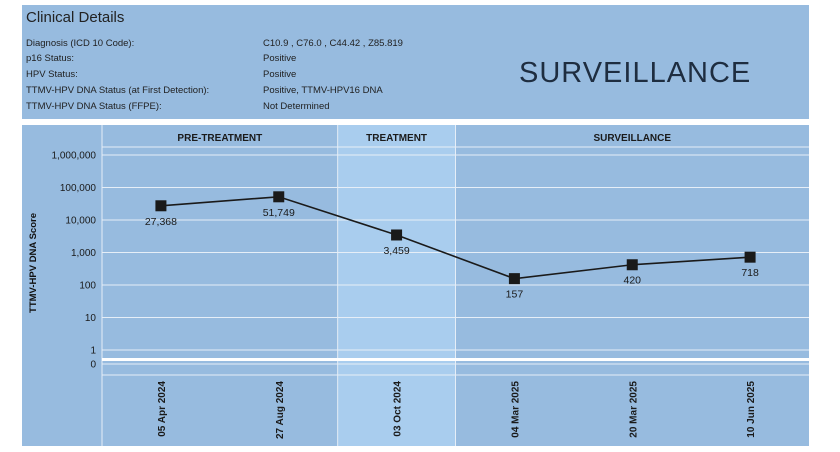 Image resolution: width=840 pixels, height=452 pixels. Describe the element at coordinates (280, 410) in the screenshot. I see `x-tick-label: 27 Aug 2024` at that location.